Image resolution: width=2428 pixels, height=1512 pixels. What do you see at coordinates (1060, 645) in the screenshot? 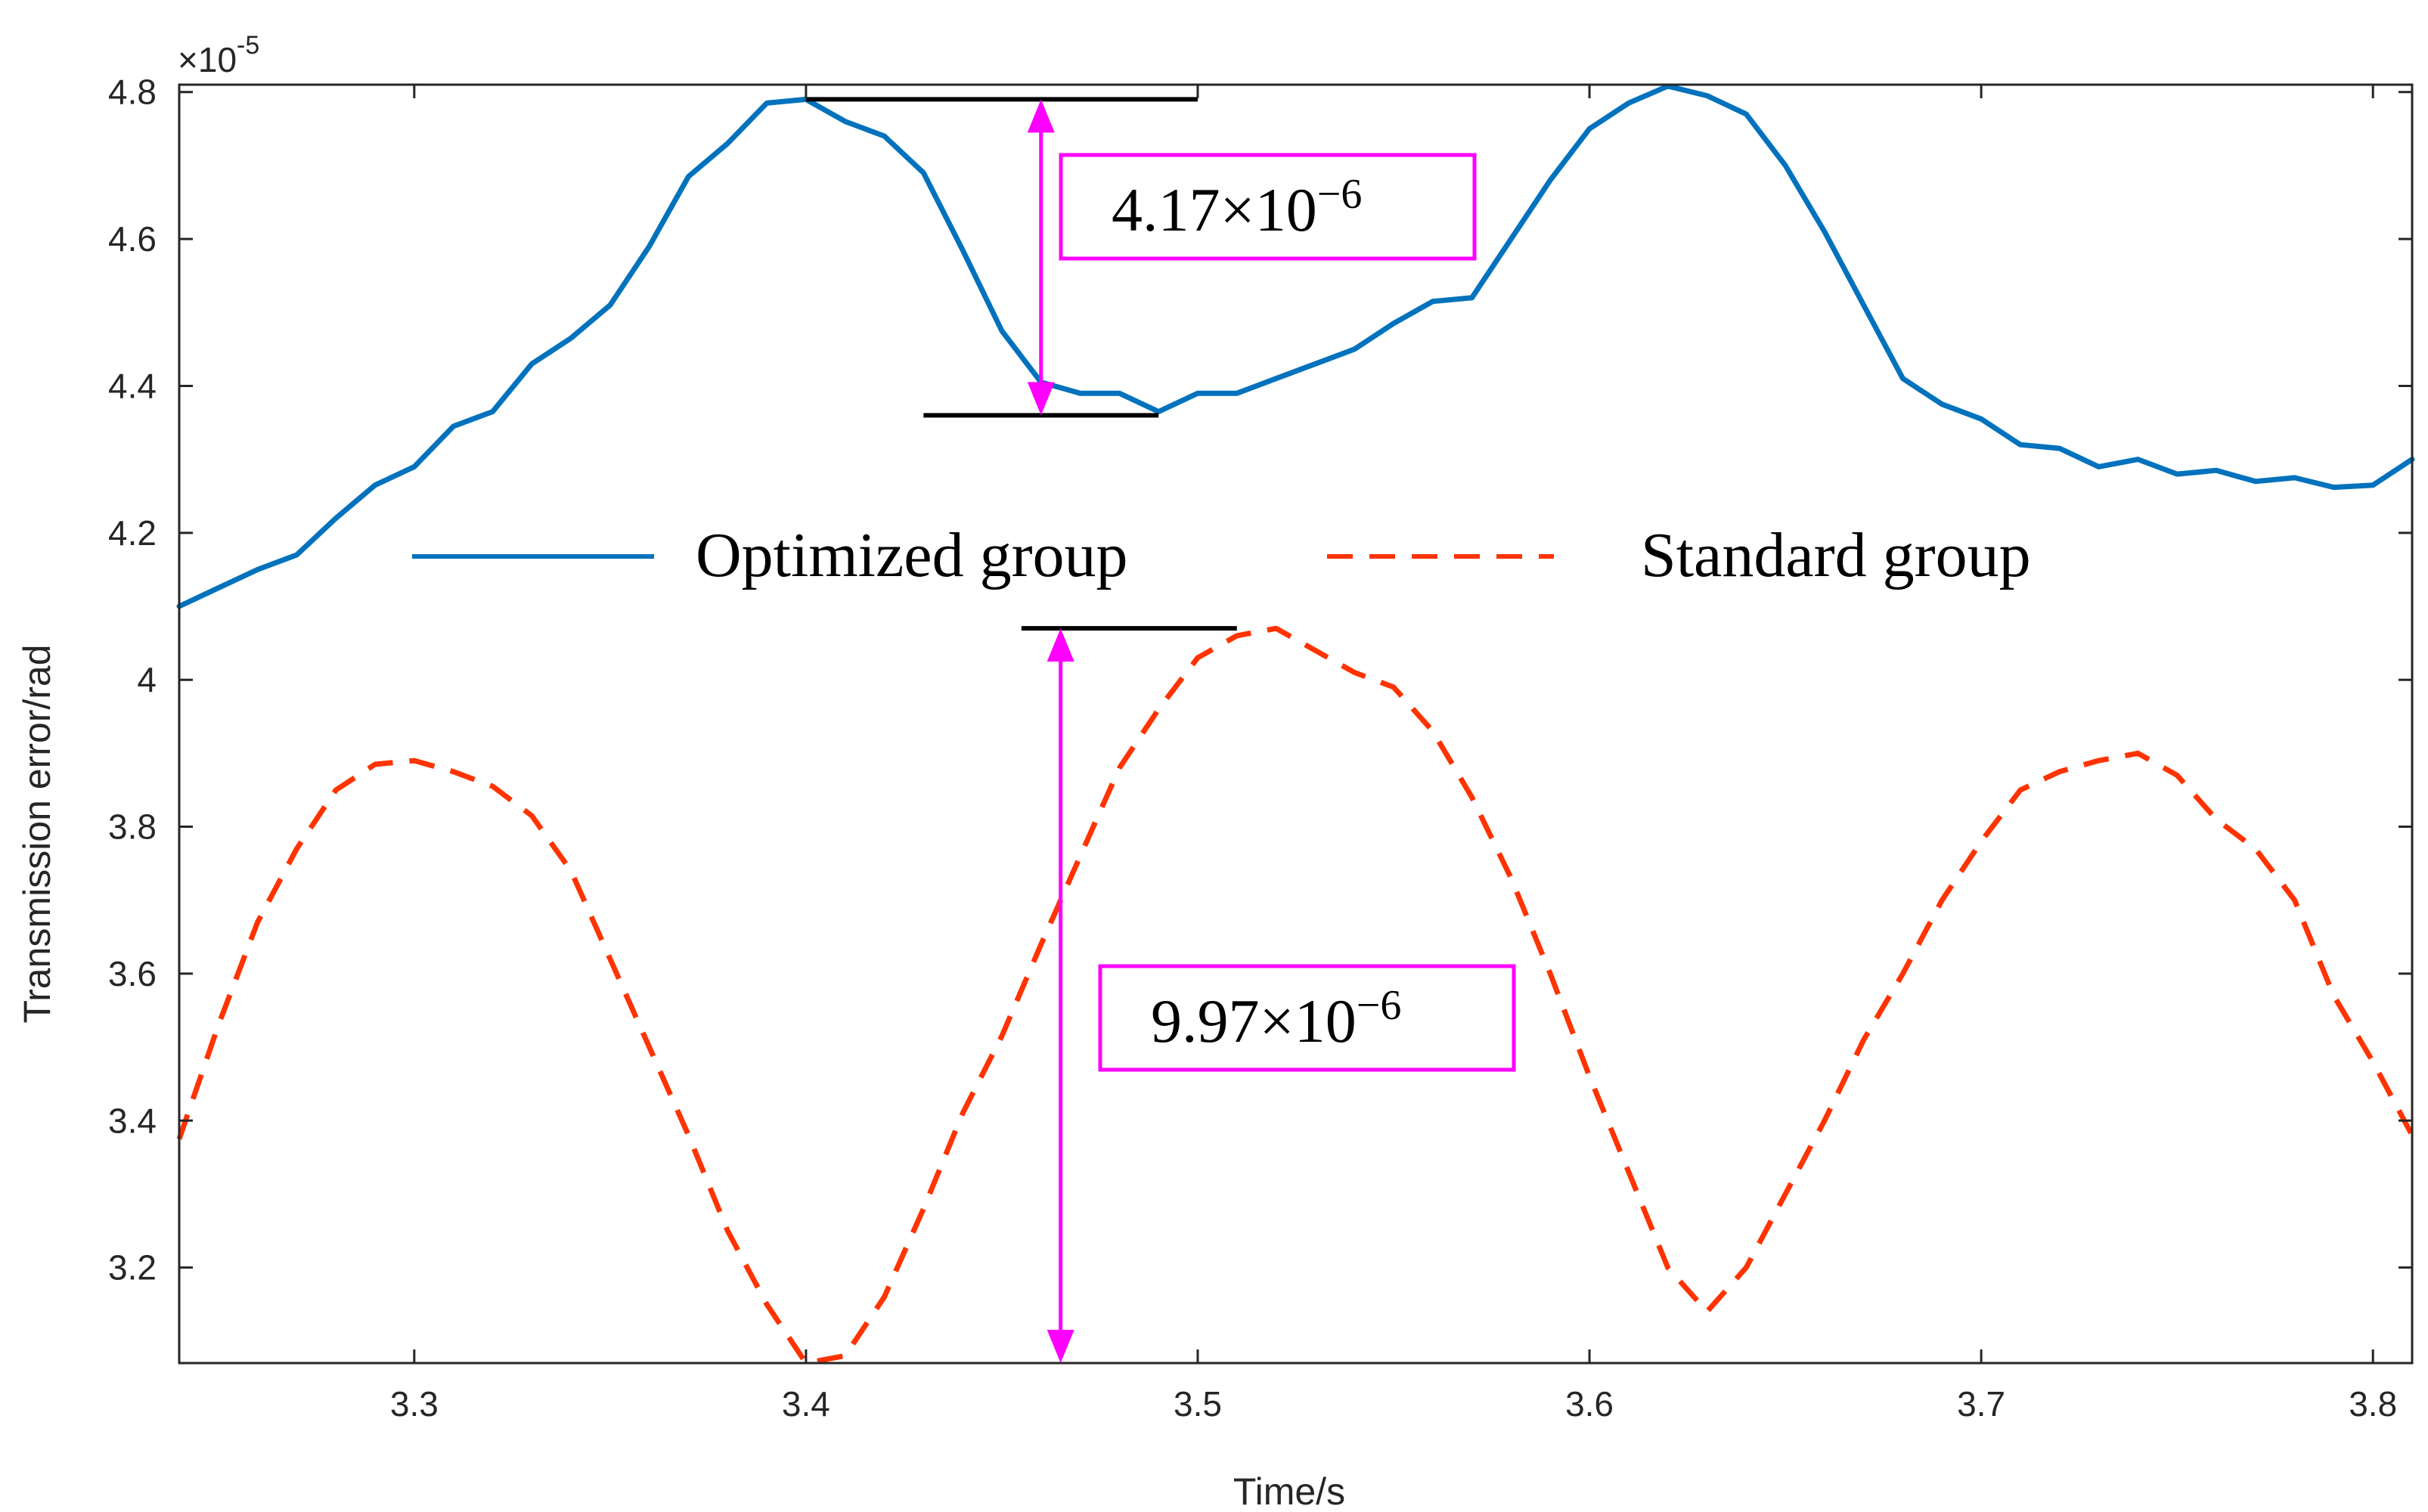
I see `annotation-2-arrow-head-up` at bounding box center [1060, 645].